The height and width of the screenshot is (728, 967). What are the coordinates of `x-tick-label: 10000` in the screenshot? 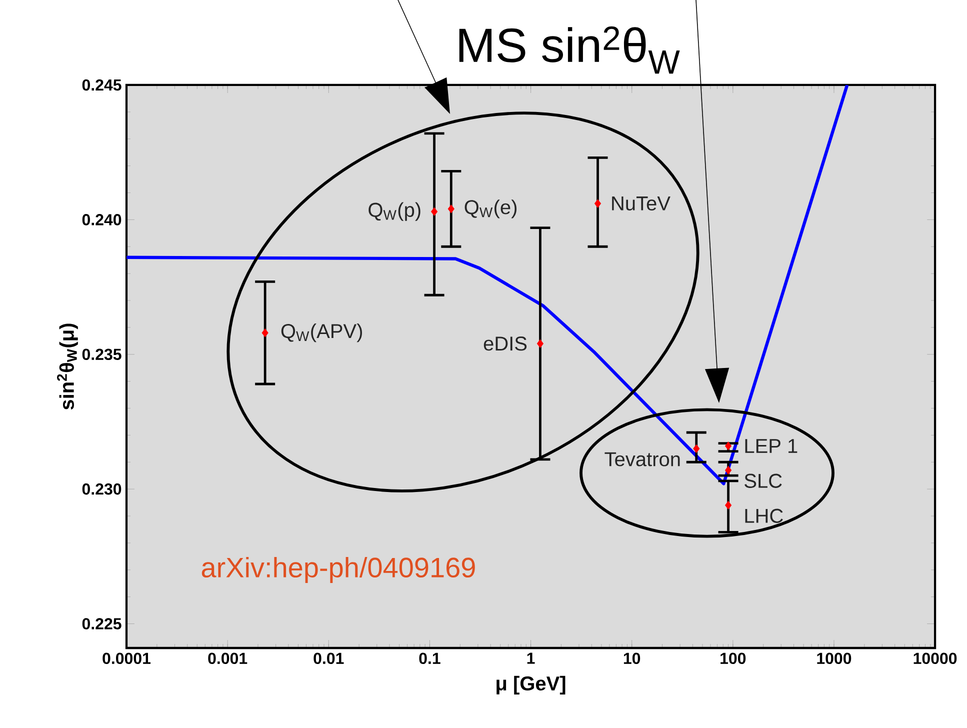 It's located at (935, 658).